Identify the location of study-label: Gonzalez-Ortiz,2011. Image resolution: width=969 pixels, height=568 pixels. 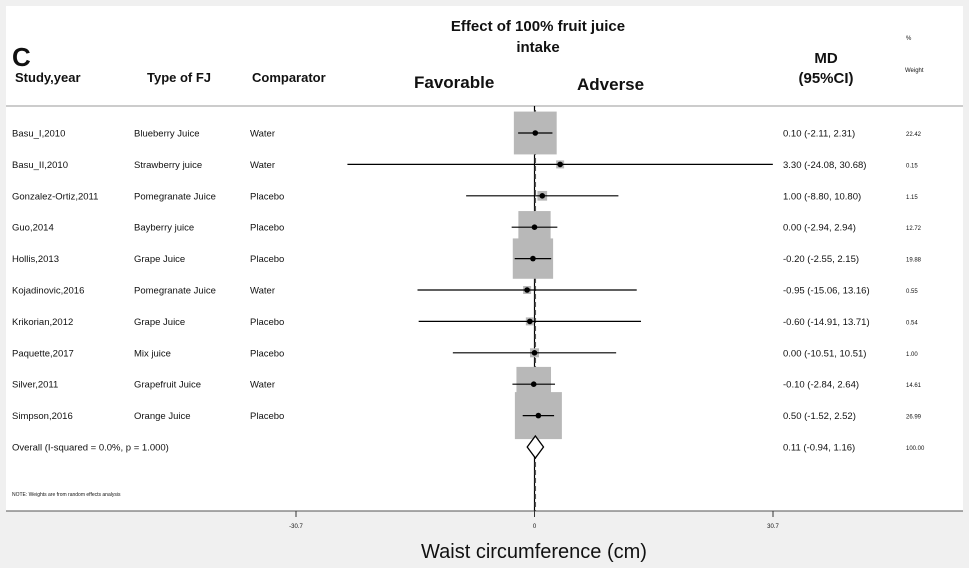
(55, 196).